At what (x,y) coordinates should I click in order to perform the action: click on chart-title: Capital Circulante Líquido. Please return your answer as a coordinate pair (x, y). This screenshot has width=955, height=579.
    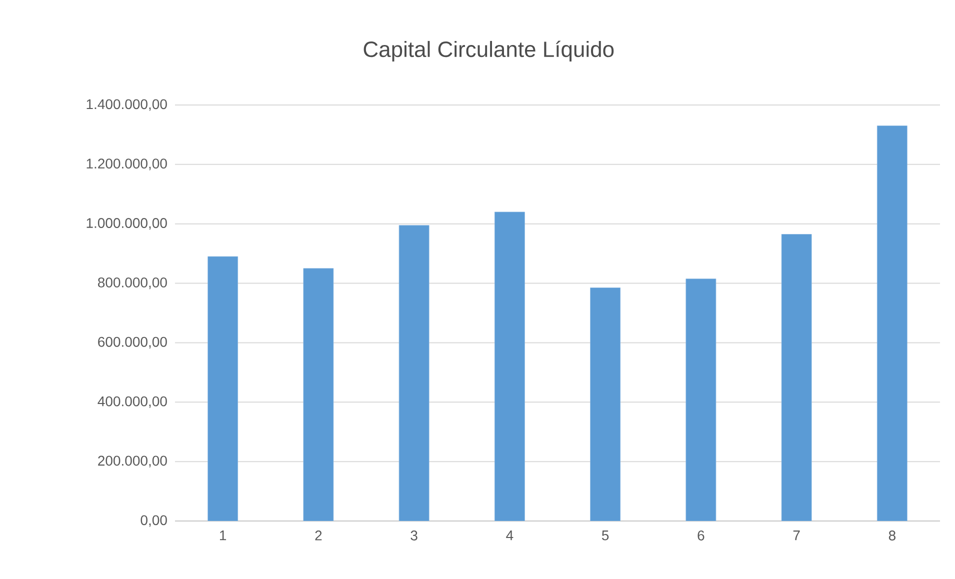
    Looking at the image, I should click on (489, 51).